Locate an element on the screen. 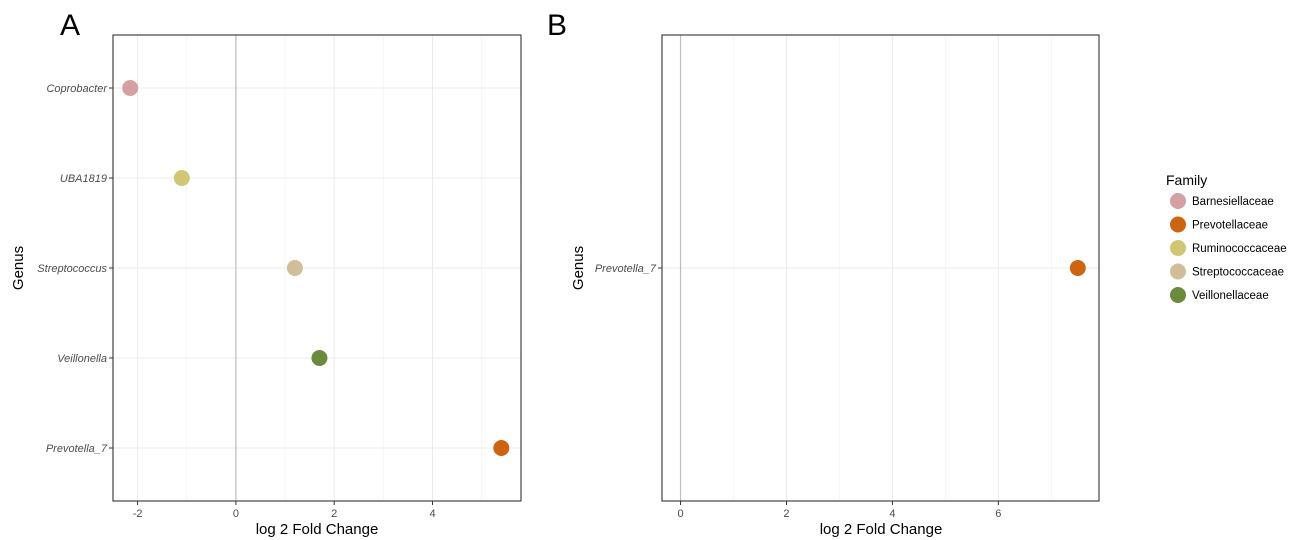  panel-a-xlabel: log 2 Fold Change is located at coordinates (317, 529).